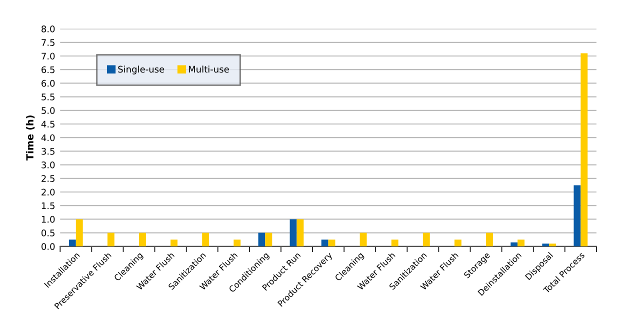 The height and width of the screenshot is (320, 620). Describe the element at coordinates (141, 70) in the screenshot. I see `legend-label: Single-use` at that location.